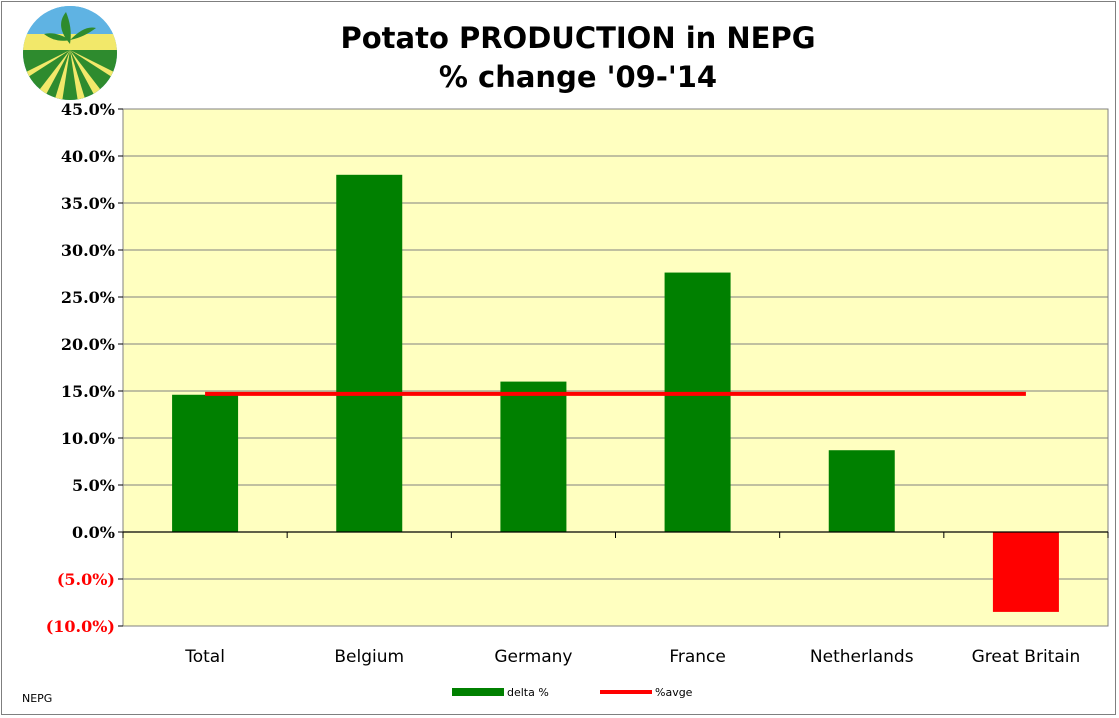 This screenshot has width=1119, height=718. What do you see at coordinates (88, 156) in the screenshot?
I see `y-tick-label: 40.0%` at bounding box center [88, 156].